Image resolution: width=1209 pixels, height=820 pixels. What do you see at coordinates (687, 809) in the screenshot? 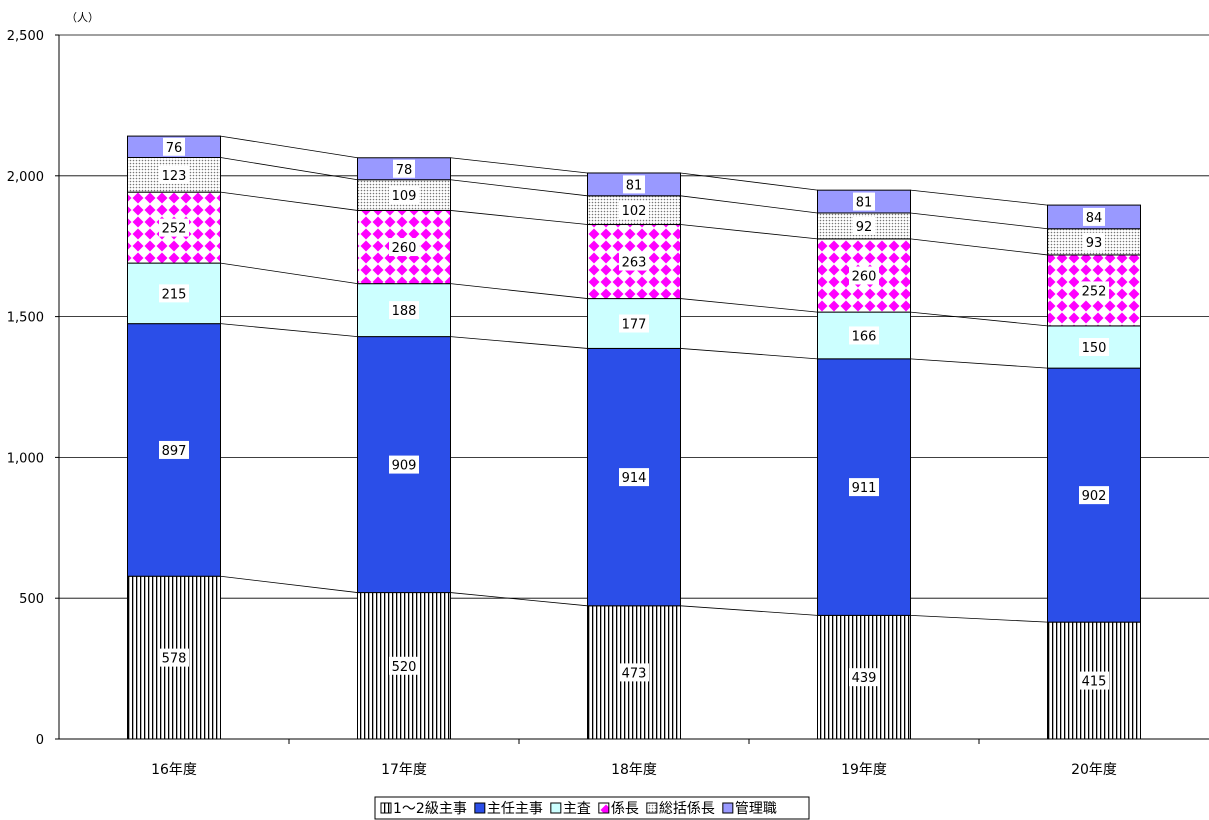
I see `legend-label: 総括係長` at bounding box center [687, 809].